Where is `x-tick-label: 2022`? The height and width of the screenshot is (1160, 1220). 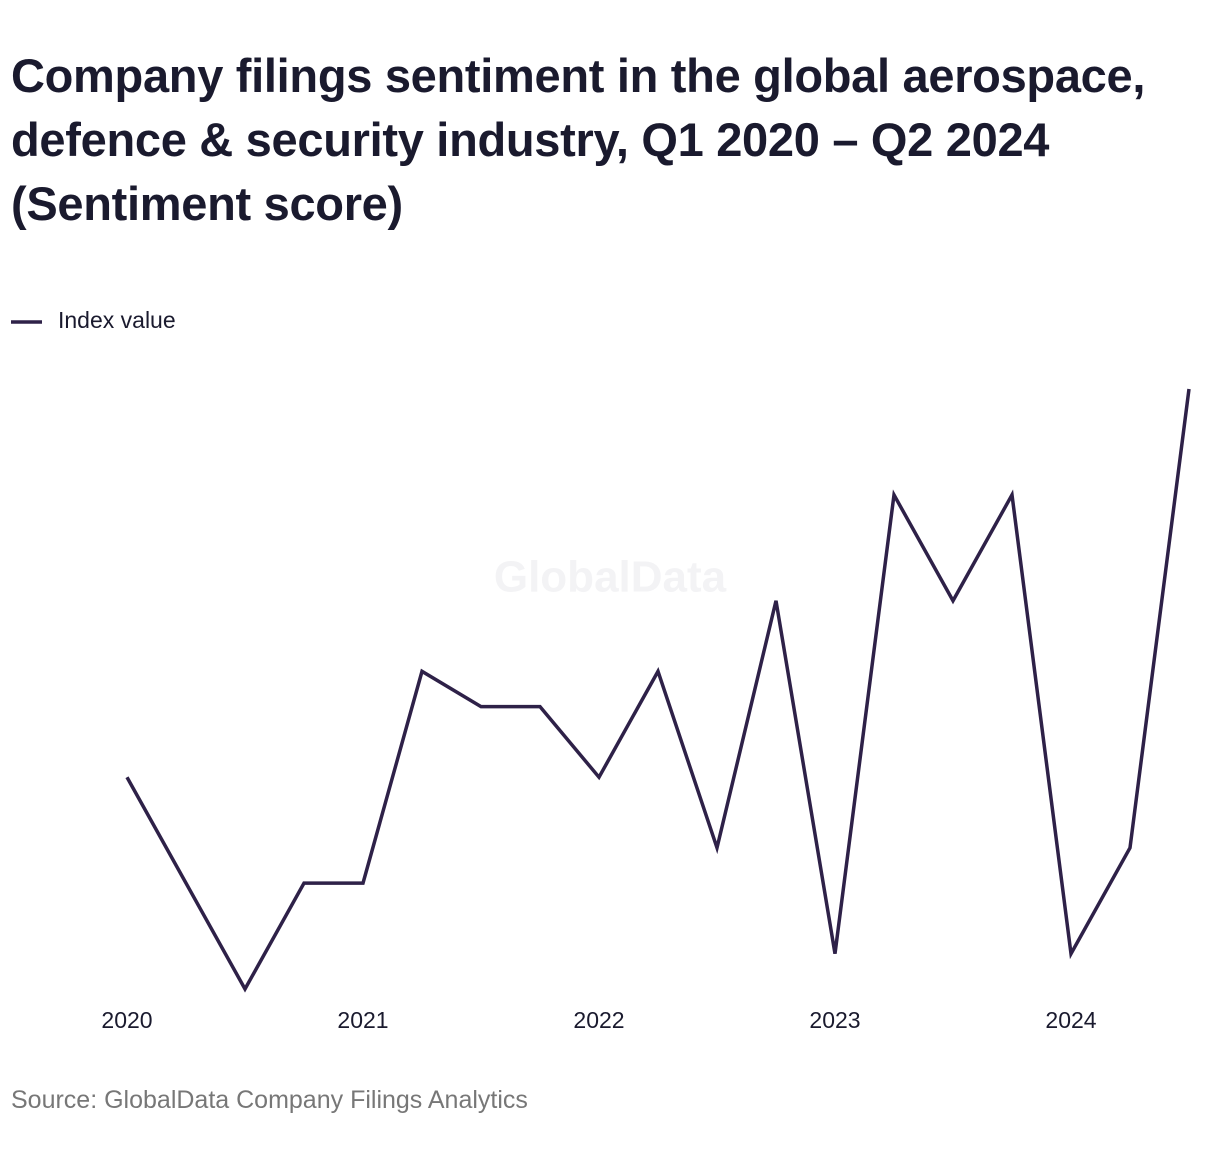
x-tick-label: 2022 is located at coordinates (598, 1020).